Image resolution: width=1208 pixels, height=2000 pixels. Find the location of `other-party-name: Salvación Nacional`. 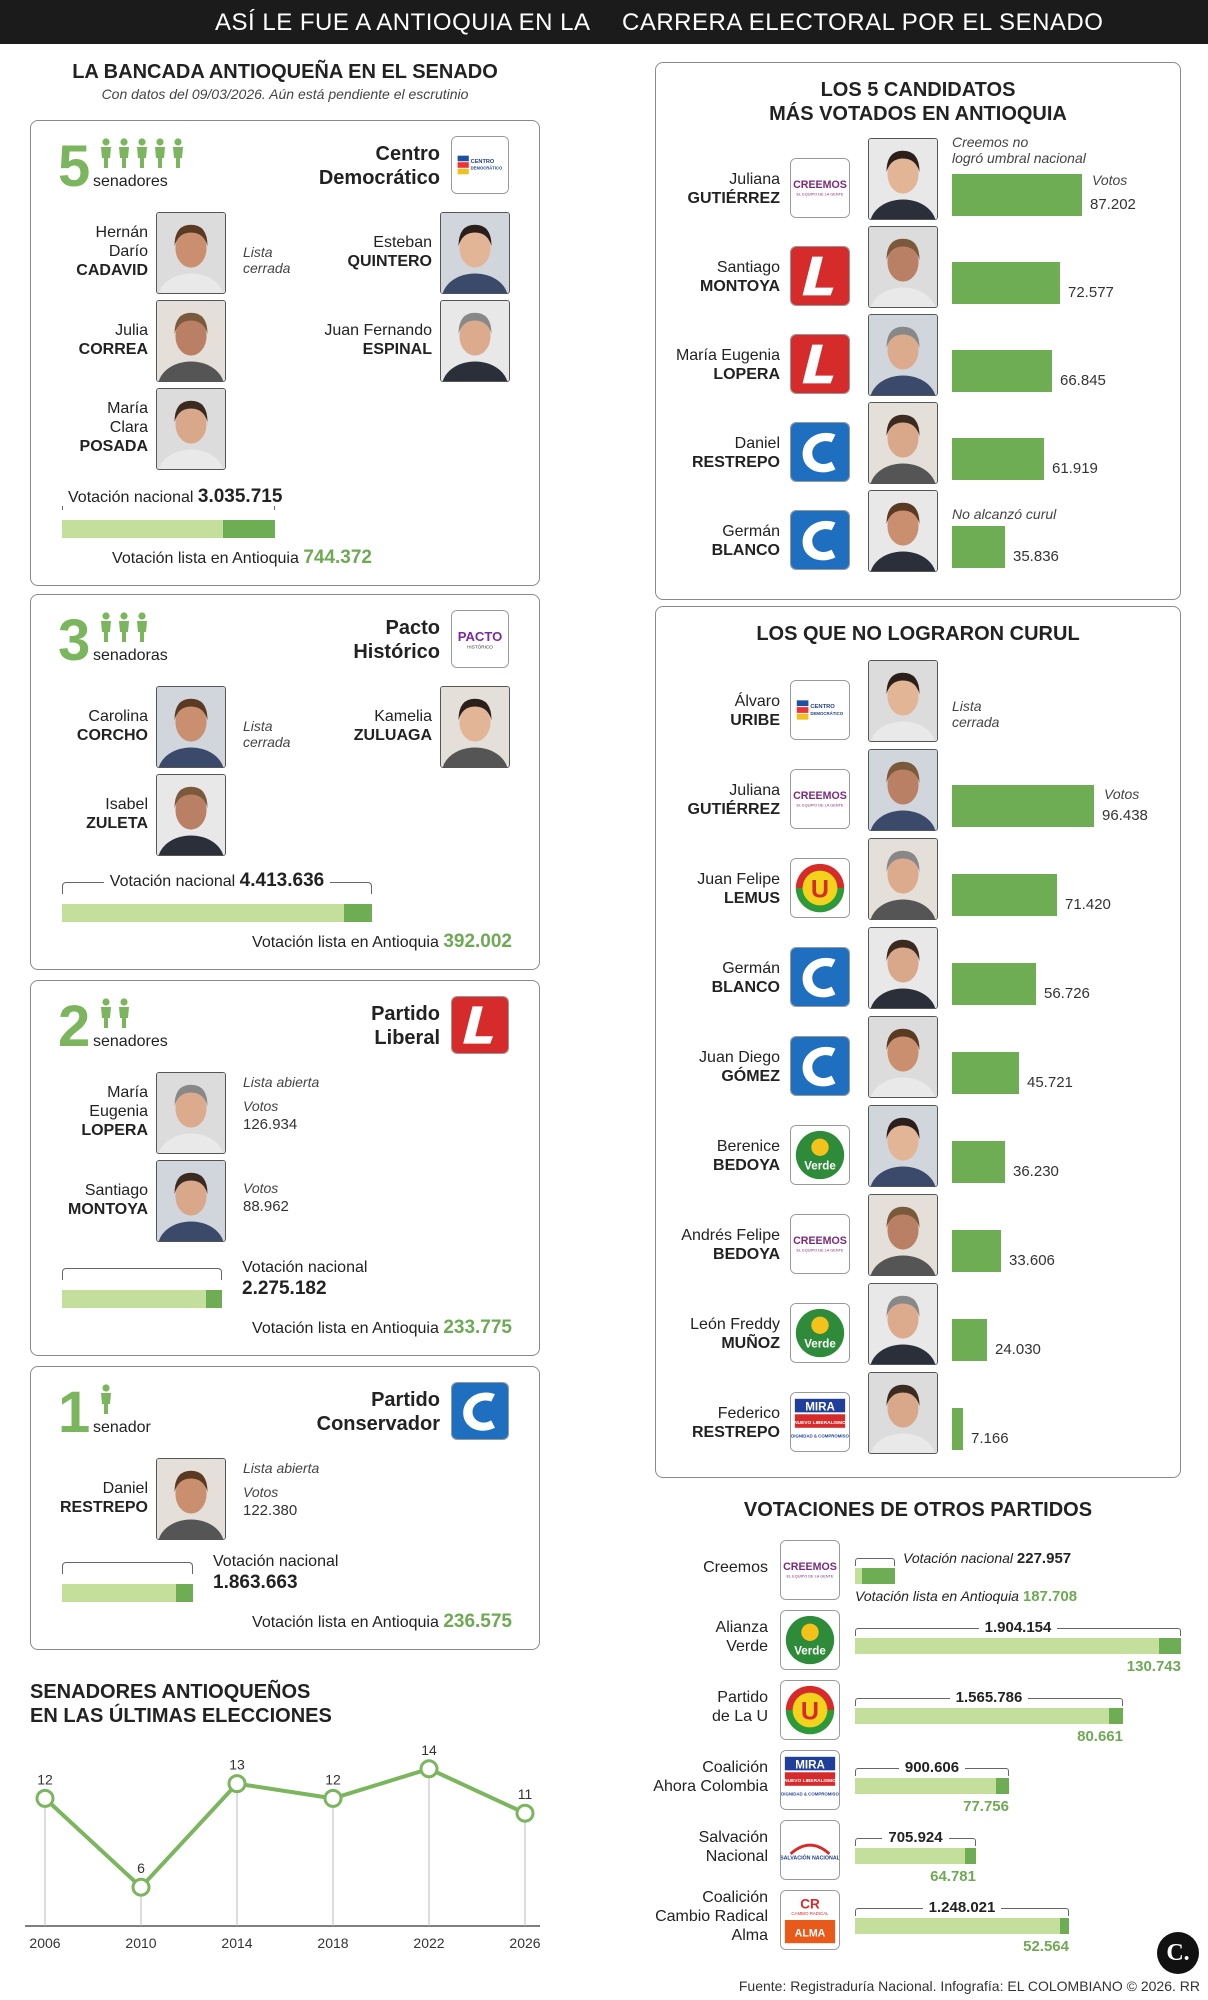

other-party-name: Salvación Nacional is located at coordinates (694, 1847).